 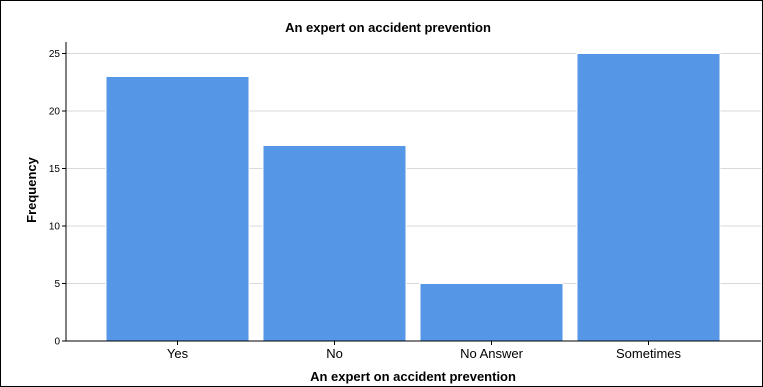 I want to click on y-tick-label: 0, so click(x=57, y=342).